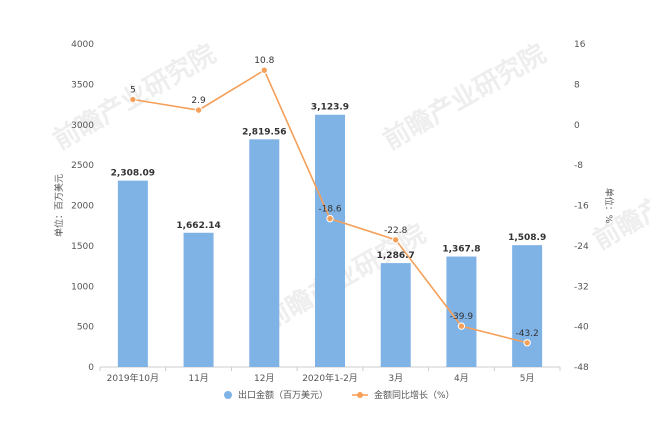 The width and height of the screenshot is (650, 424). I want to click on y-right-axis-label: 单位：%, so click(609, 206).